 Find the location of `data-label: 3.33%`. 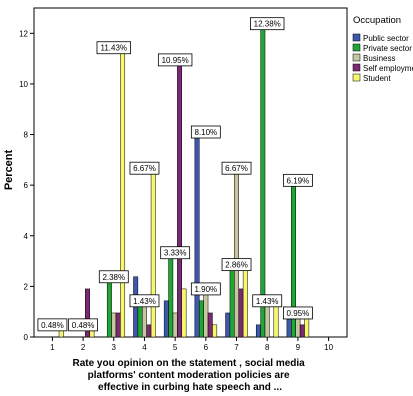

data-label: 3.33% is located at coordinates (175, 253).